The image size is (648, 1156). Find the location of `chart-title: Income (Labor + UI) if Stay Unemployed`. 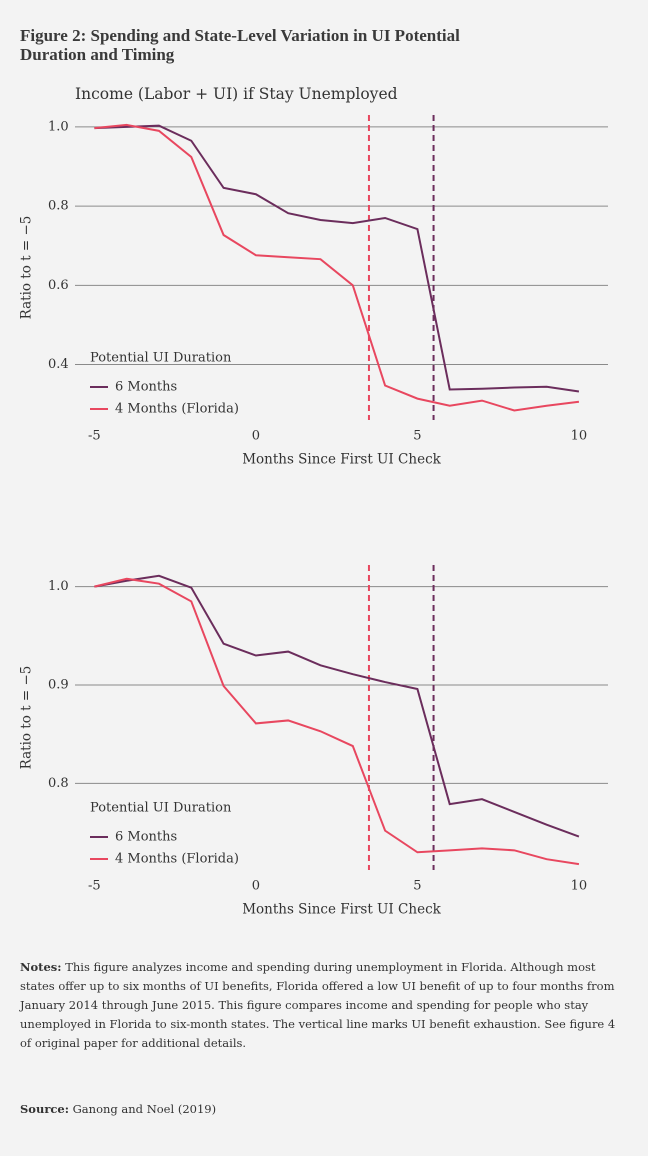

chart-title: Income (Labor + UI) if Stay Unemployed is located at coordinates (236, 94).